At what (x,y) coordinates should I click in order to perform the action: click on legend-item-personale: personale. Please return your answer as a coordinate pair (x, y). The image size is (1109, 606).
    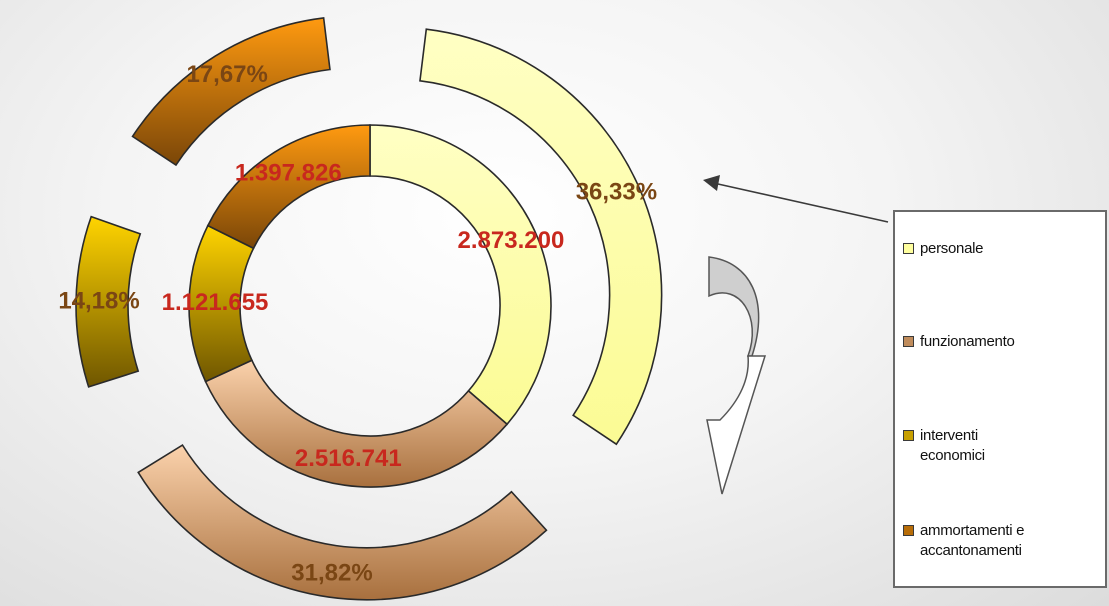
    Looking at the image, I should click on (1001, 249).